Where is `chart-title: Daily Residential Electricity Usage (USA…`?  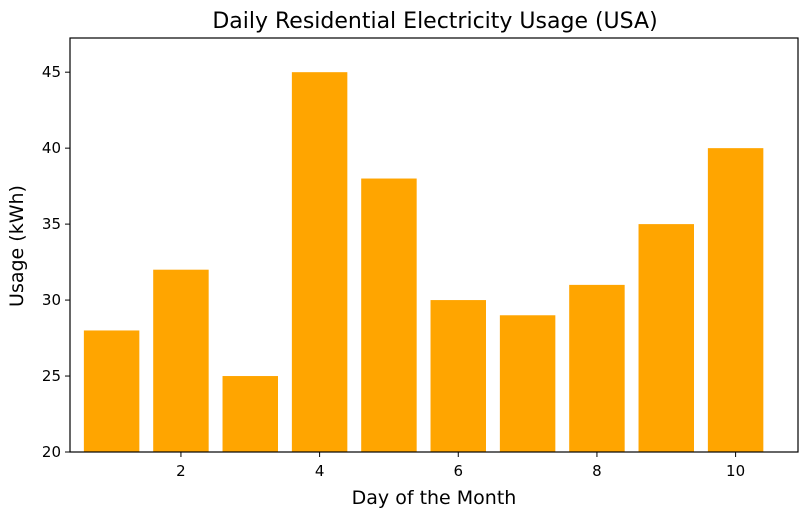 chart-title: Daily Residential Electricity Usage (USA… is located at coordinates (434, 21).